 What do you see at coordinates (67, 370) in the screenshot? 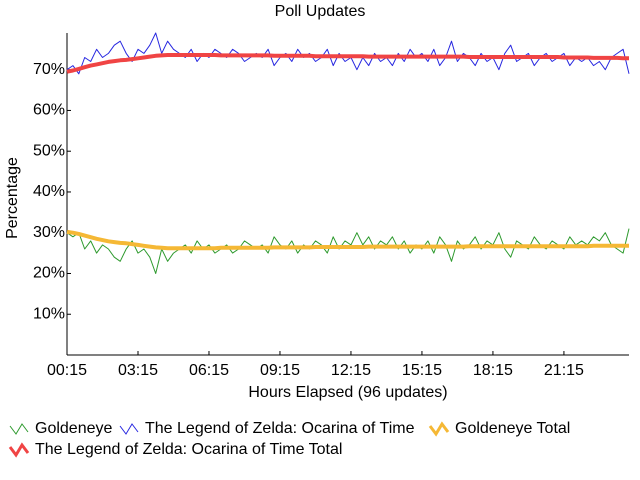
I see `x-tick-label: 00:15` at bounding box center [67, 370].